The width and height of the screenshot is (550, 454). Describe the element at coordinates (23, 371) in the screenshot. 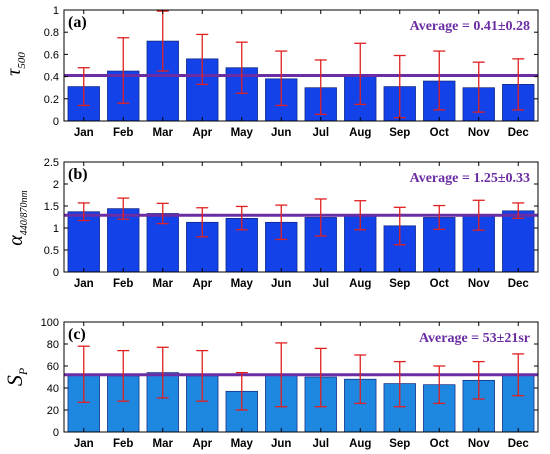

I see `y-axis-label-subscript: P` at that location.